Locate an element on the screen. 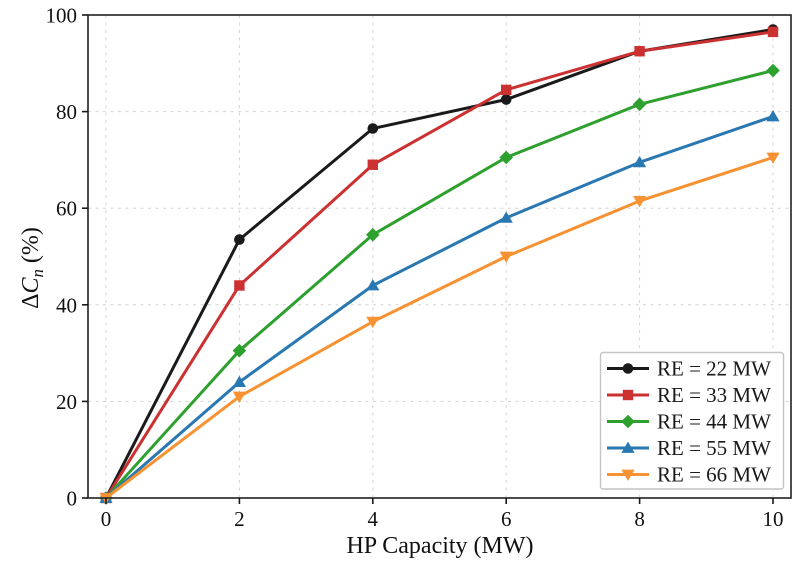 The width and height of the screenshot is (800, 567). x-tick-label: 4 is located at coordinates (373, 519).